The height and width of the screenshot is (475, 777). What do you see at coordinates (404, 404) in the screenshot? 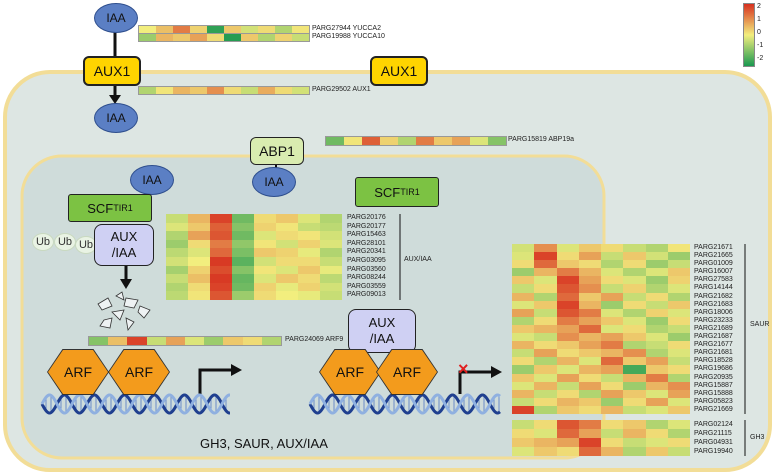
I see `dna-strand` at bounding box center [404, 404].